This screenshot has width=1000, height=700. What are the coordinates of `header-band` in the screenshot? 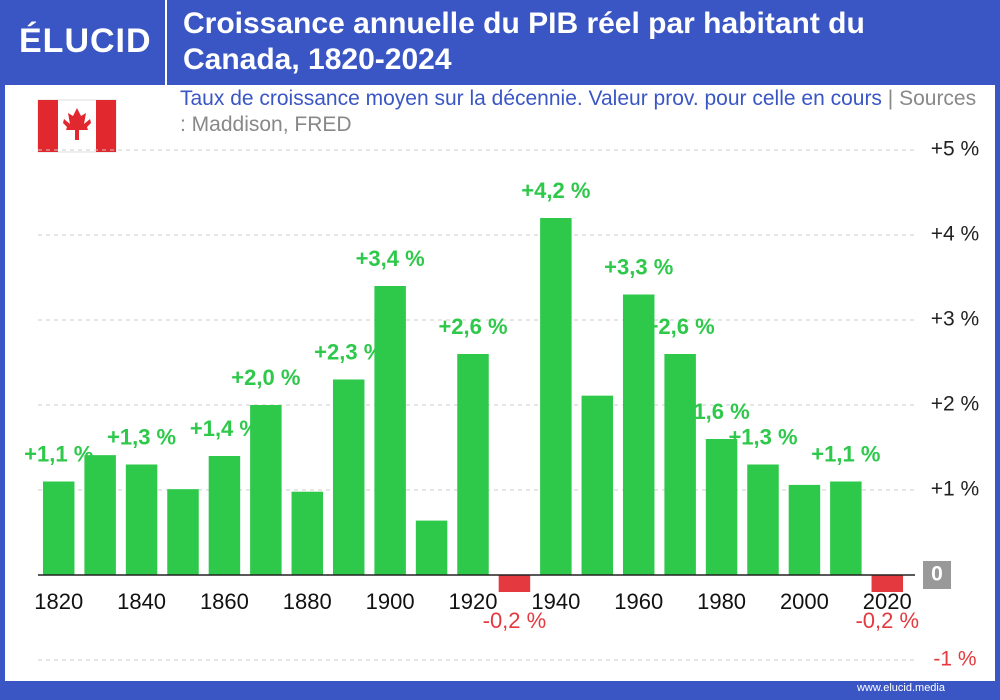 It's located at (502, 42).